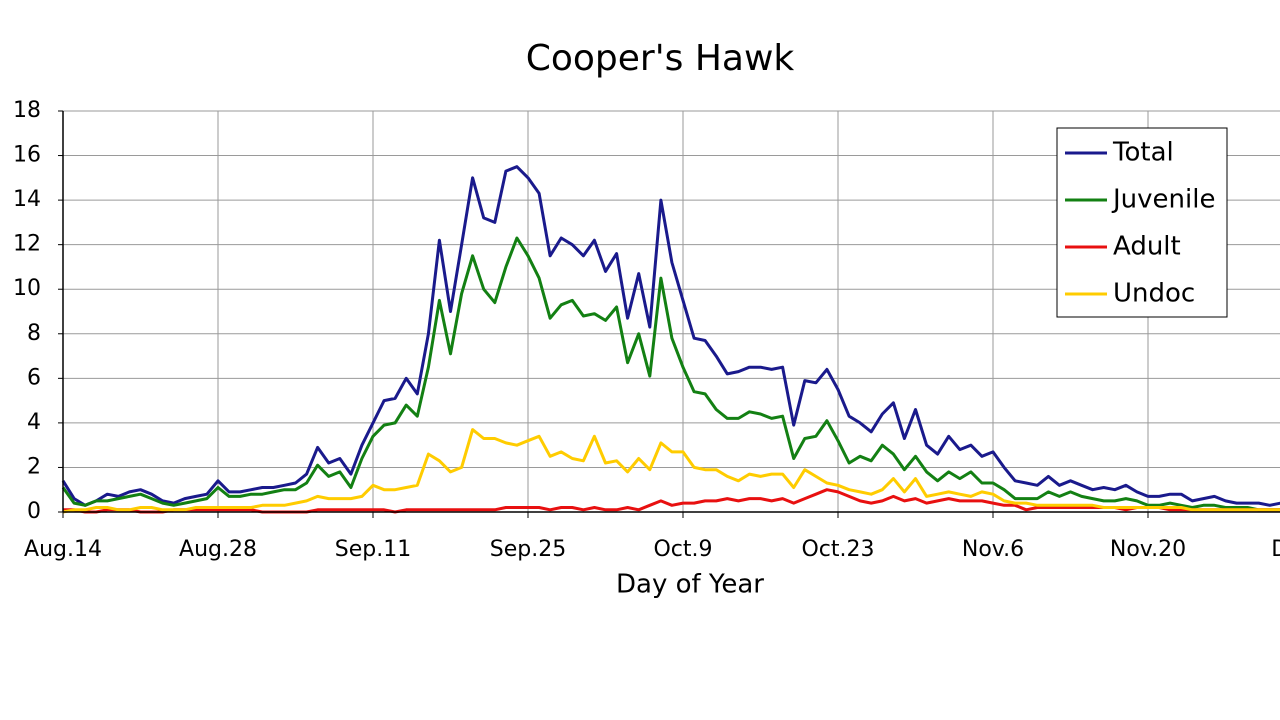  Describe the element at coordinates (63, 549) in the screenshot. I see `x-tick-label: Aug.14` at that location.